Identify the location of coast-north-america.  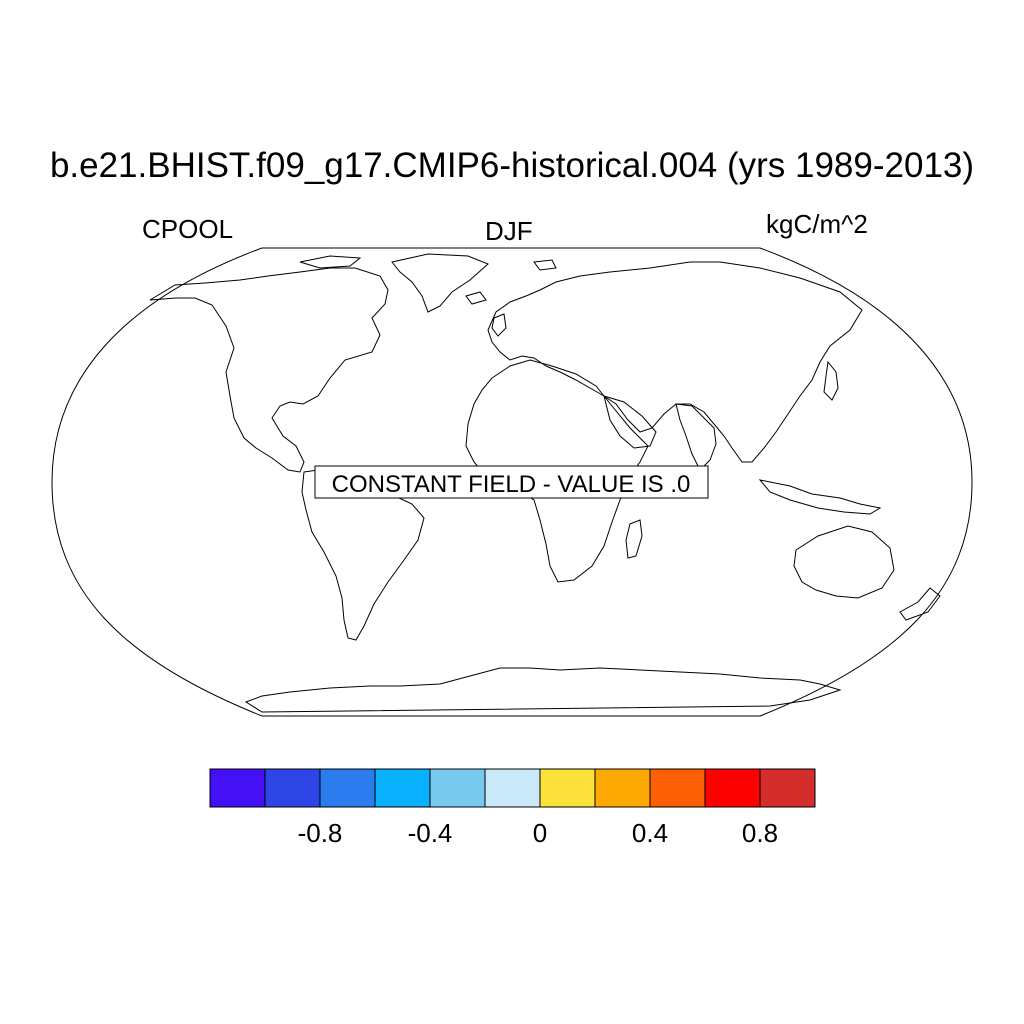
(269, 370).